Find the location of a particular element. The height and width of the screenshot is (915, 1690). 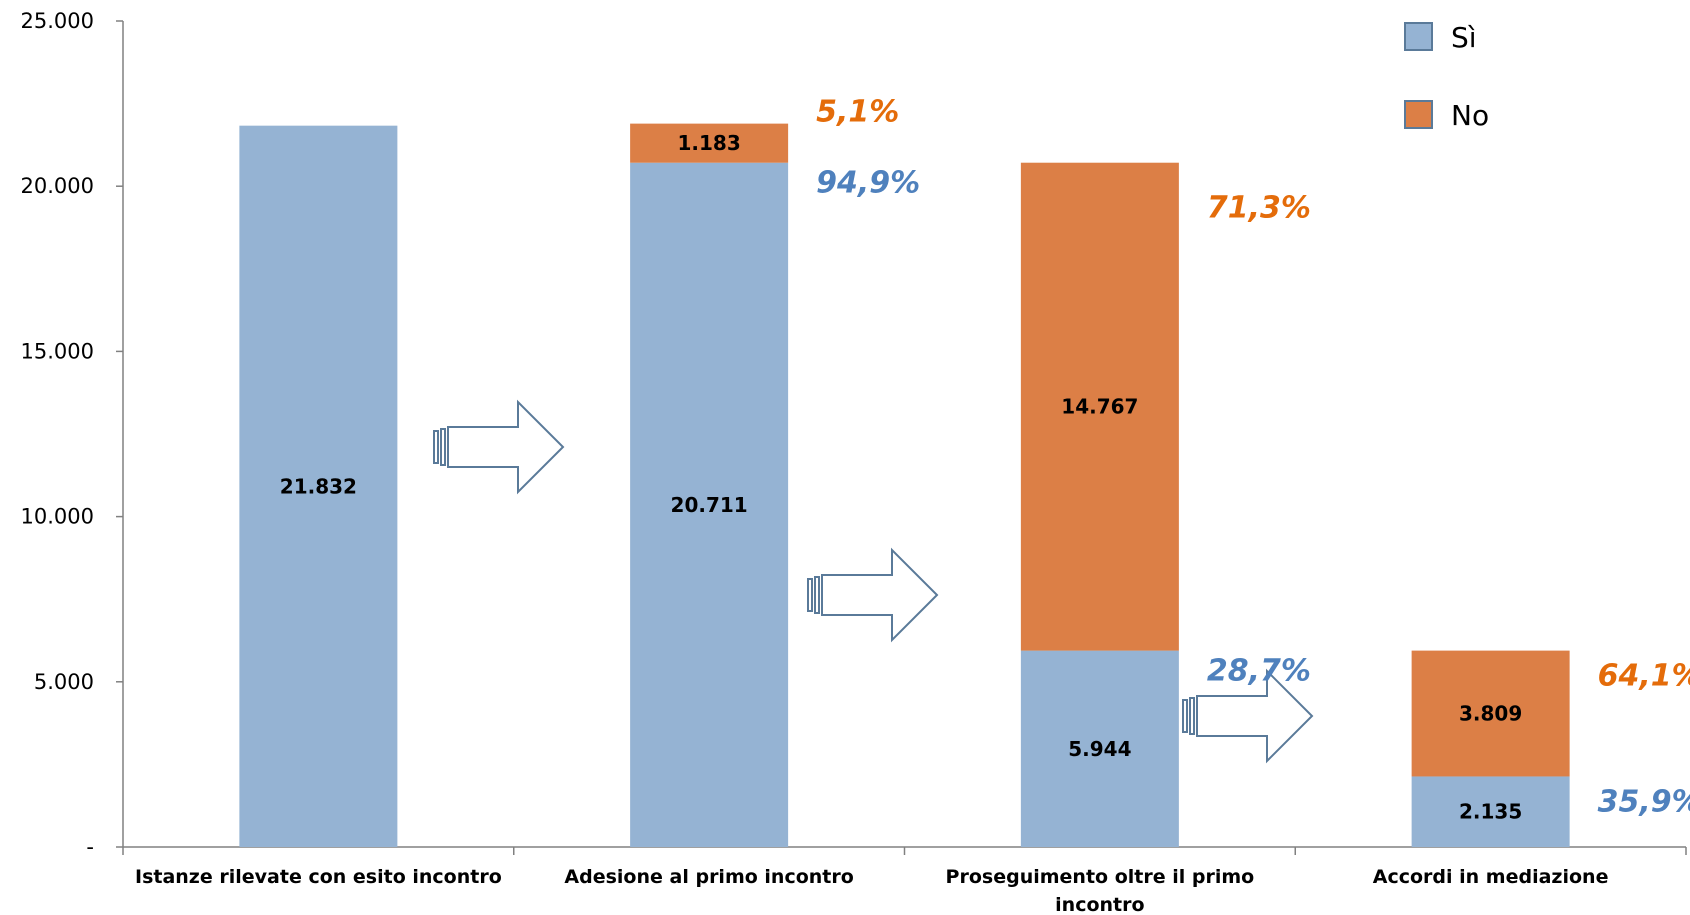

bar-value-label: 3.809 is located at coordinates (1490, 714).